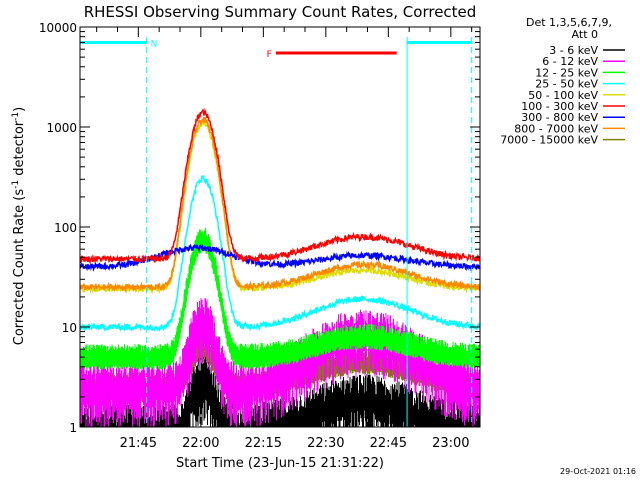  What do you see at coordinates (569, 22) in the screenshot?
I see `legend-header-1: Det 1,3,5,6,7,9,` at bounding box center [569, 22].